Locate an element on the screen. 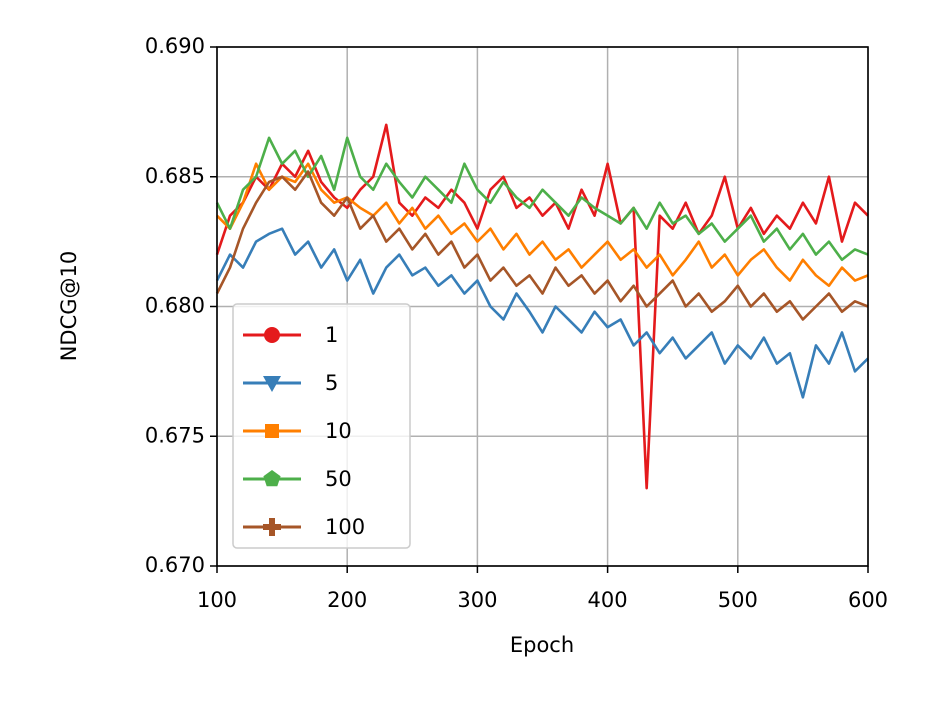  y-tick-label: 0.680 is located at coordinates (175, 306).